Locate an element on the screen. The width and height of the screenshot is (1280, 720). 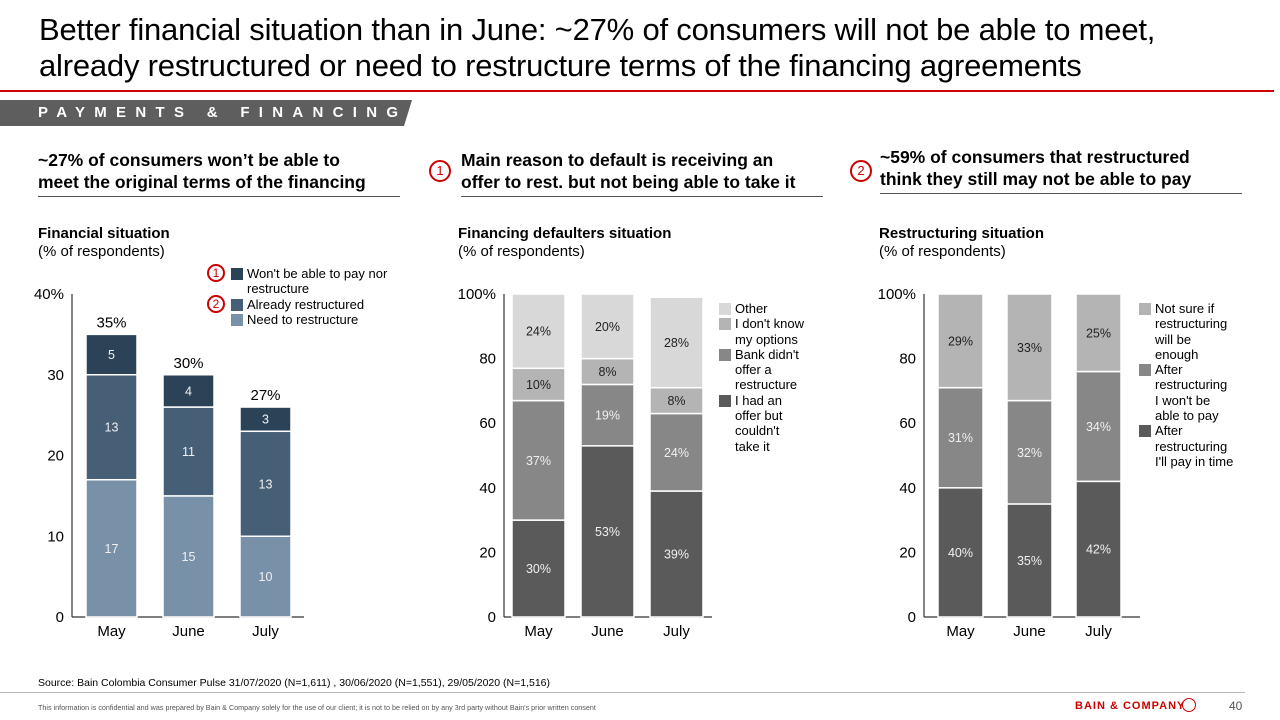
legend-item-other: Other is located at coordinates (761, 308).